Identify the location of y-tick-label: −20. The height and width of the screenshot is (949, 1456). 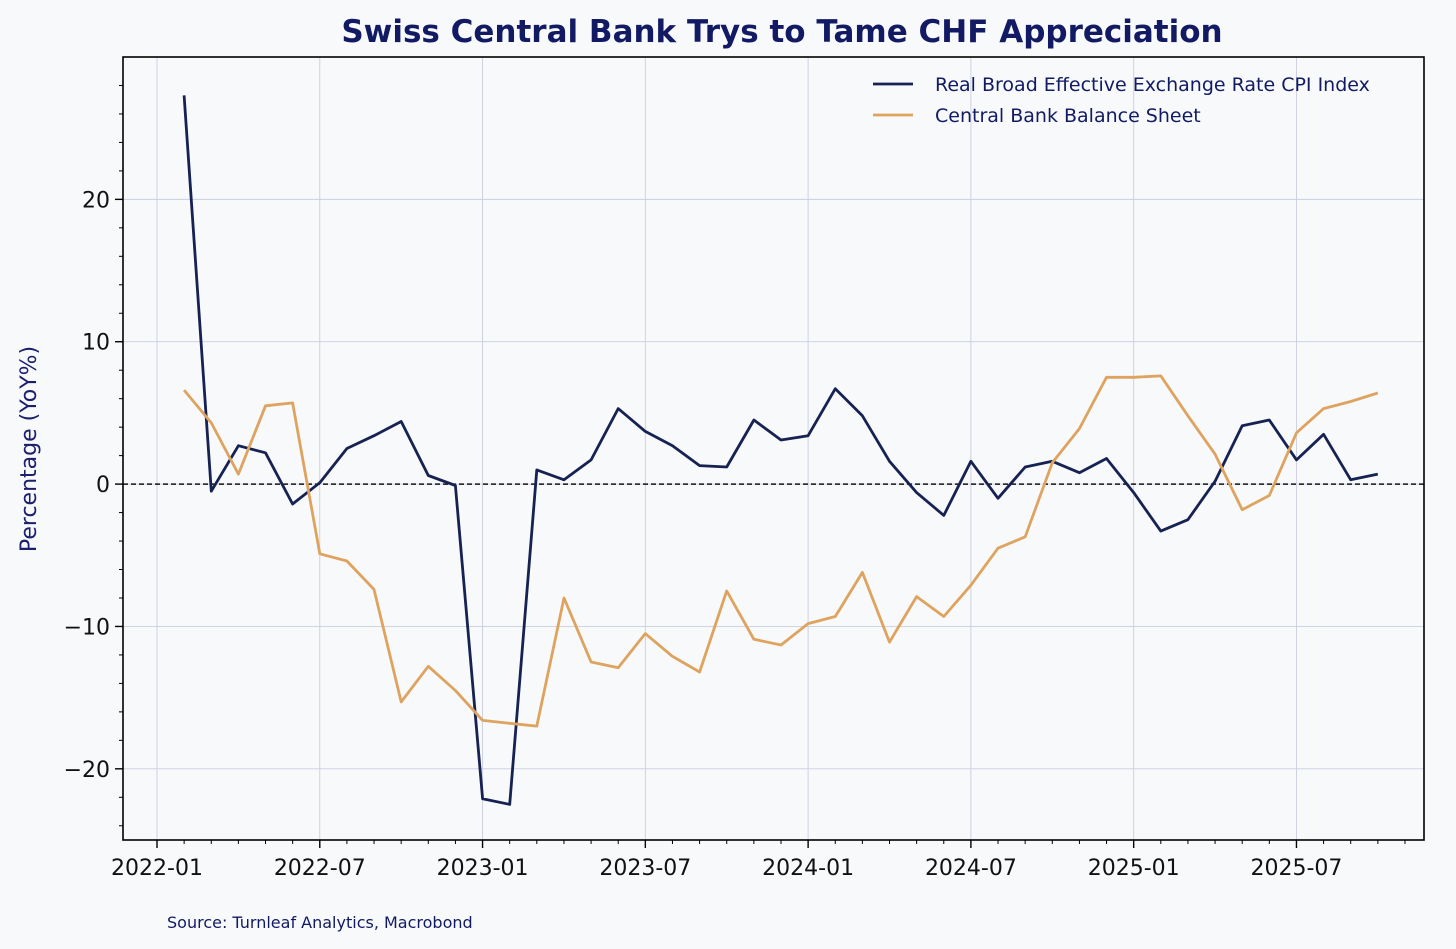
(87, 770).